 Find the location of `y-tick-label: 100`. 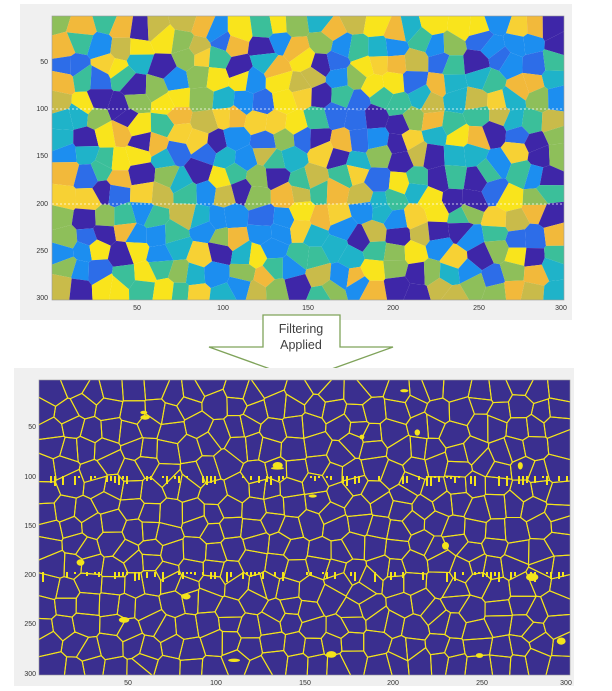

y-tick-label: 100 is located at coordinates (30, 477).